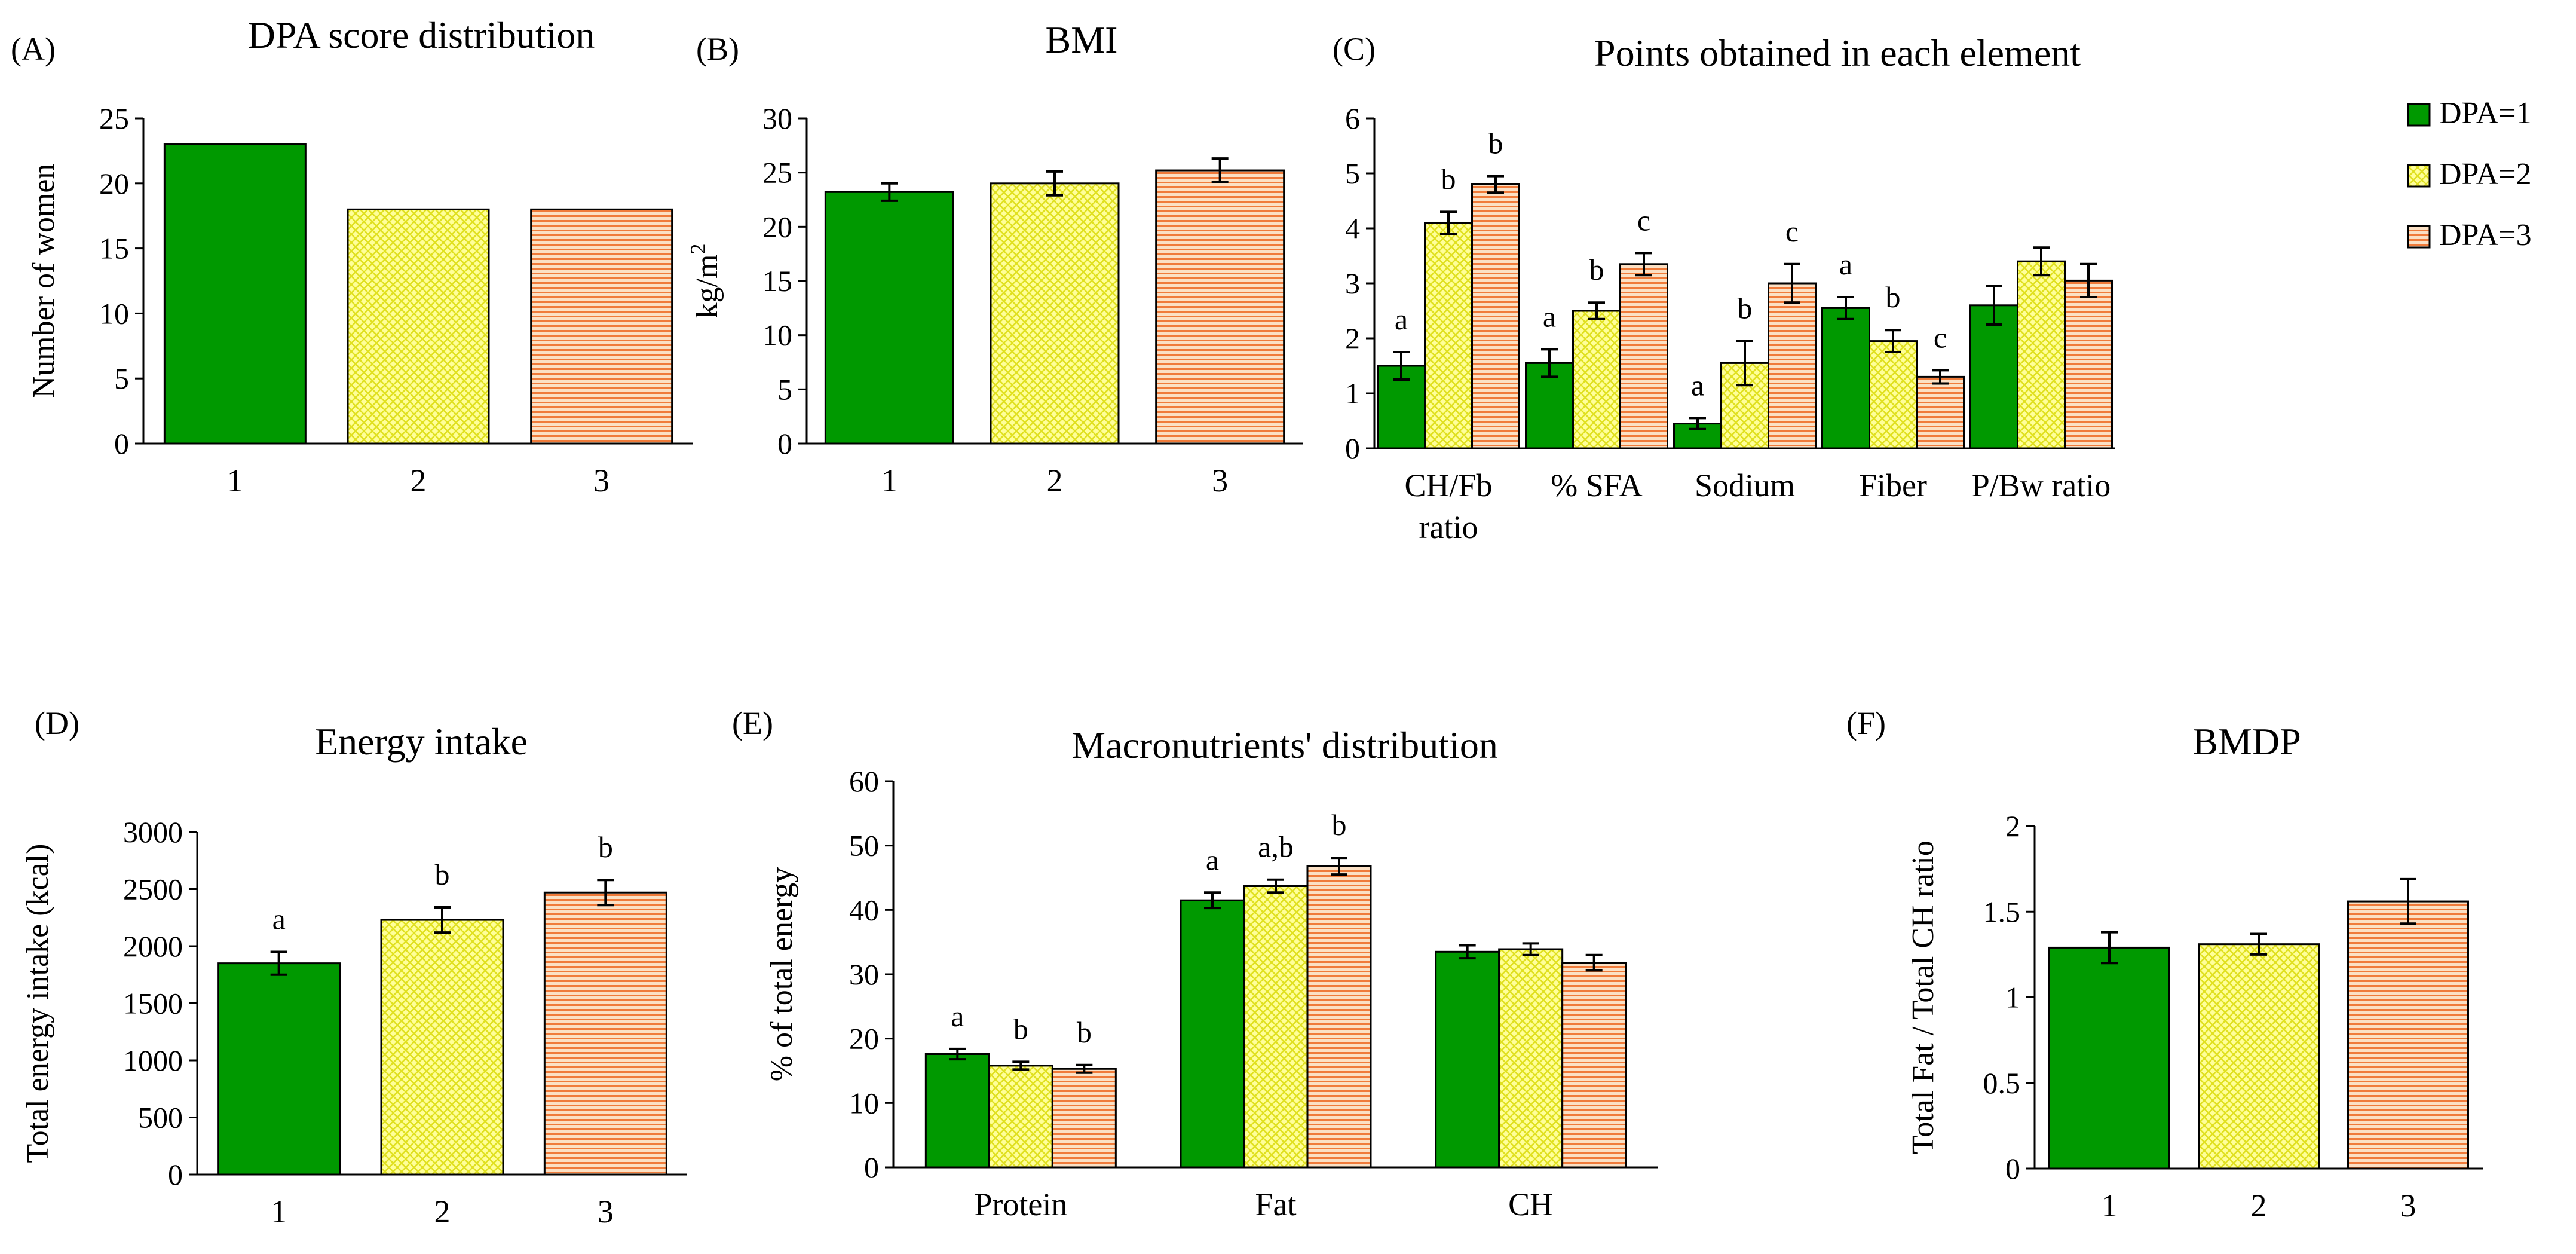 The height and width of the screenshot is (1254, 2576). I want to click on chart-title: DPA score distribution, so click(421, 35).